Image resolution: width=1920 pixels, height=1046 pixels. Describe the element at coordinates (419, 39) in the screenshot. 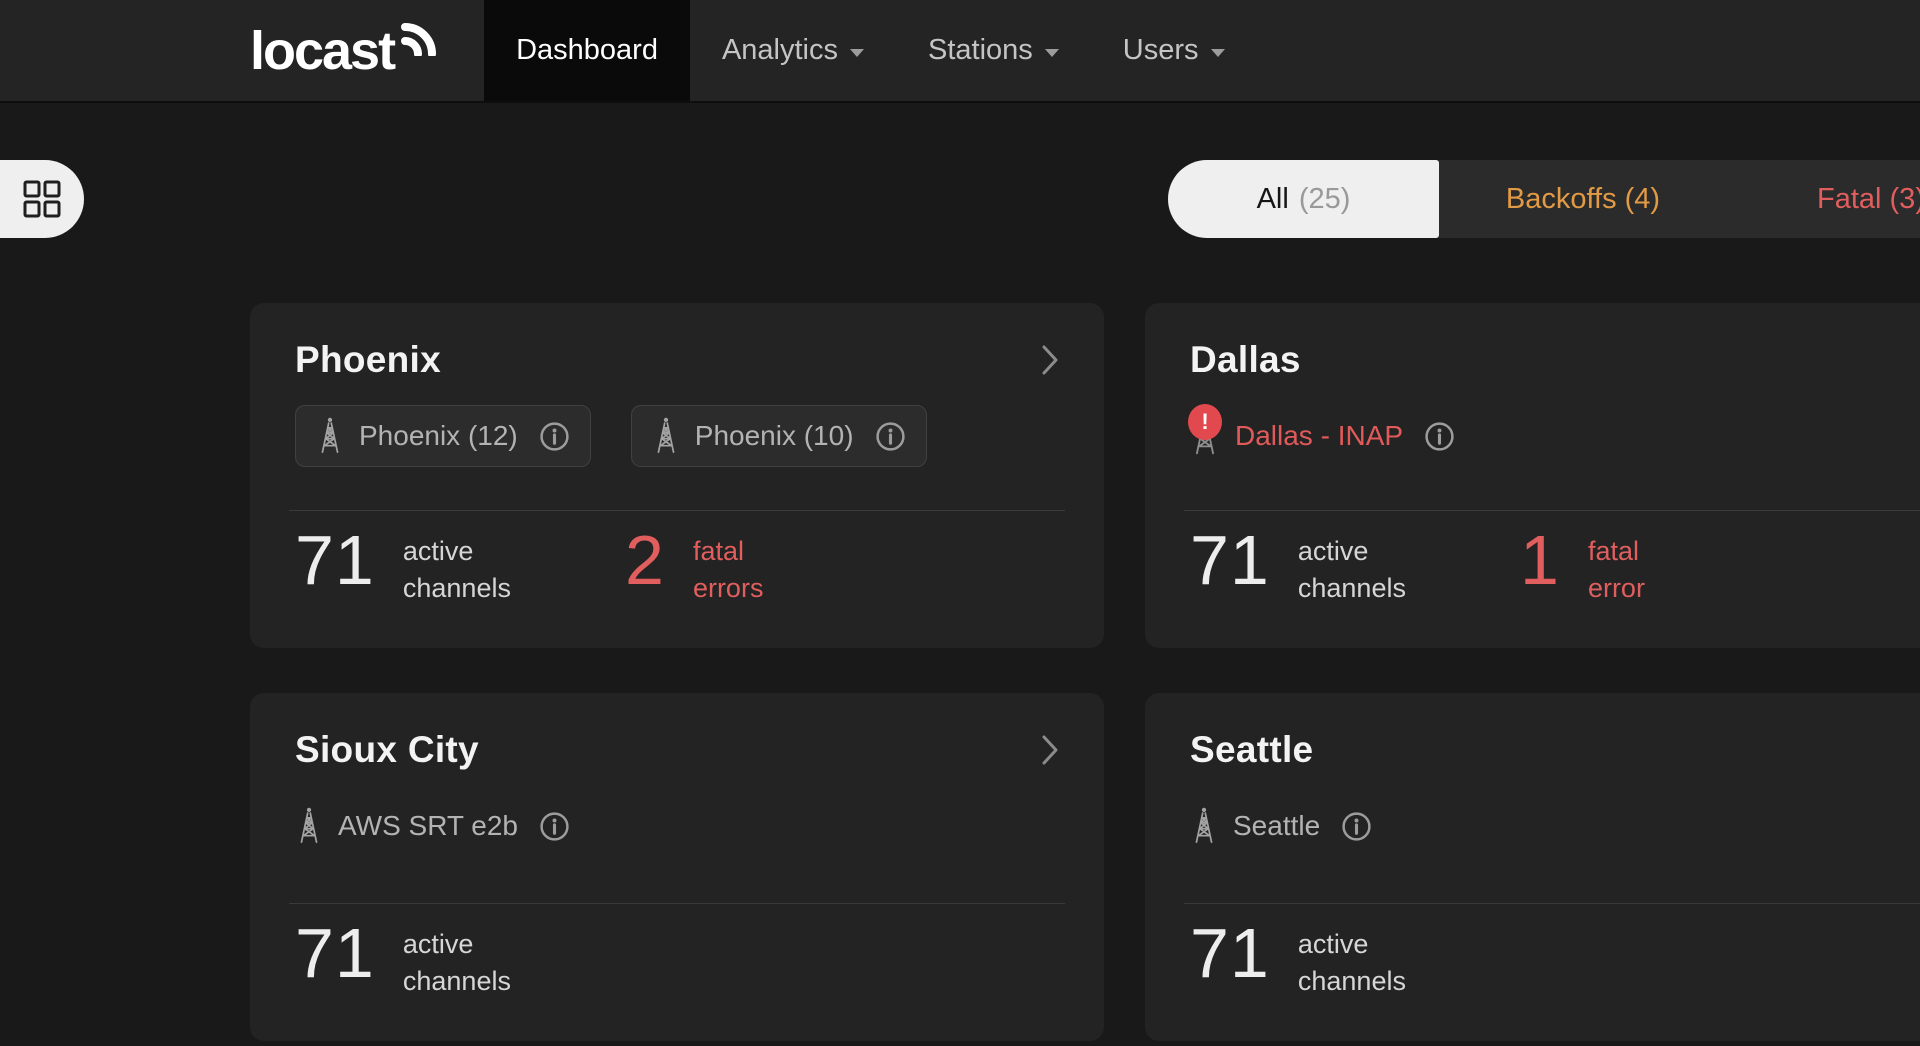

I see `radio-waves-icon` at that location.